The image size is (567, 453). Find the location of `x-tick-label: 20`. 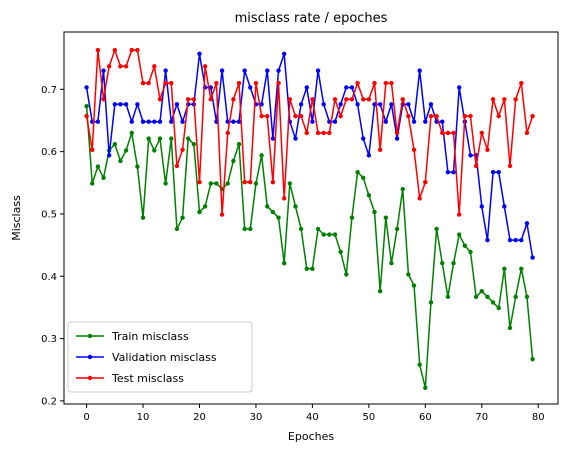

x-tick-label: 20 is located at coordinates (199, 417).